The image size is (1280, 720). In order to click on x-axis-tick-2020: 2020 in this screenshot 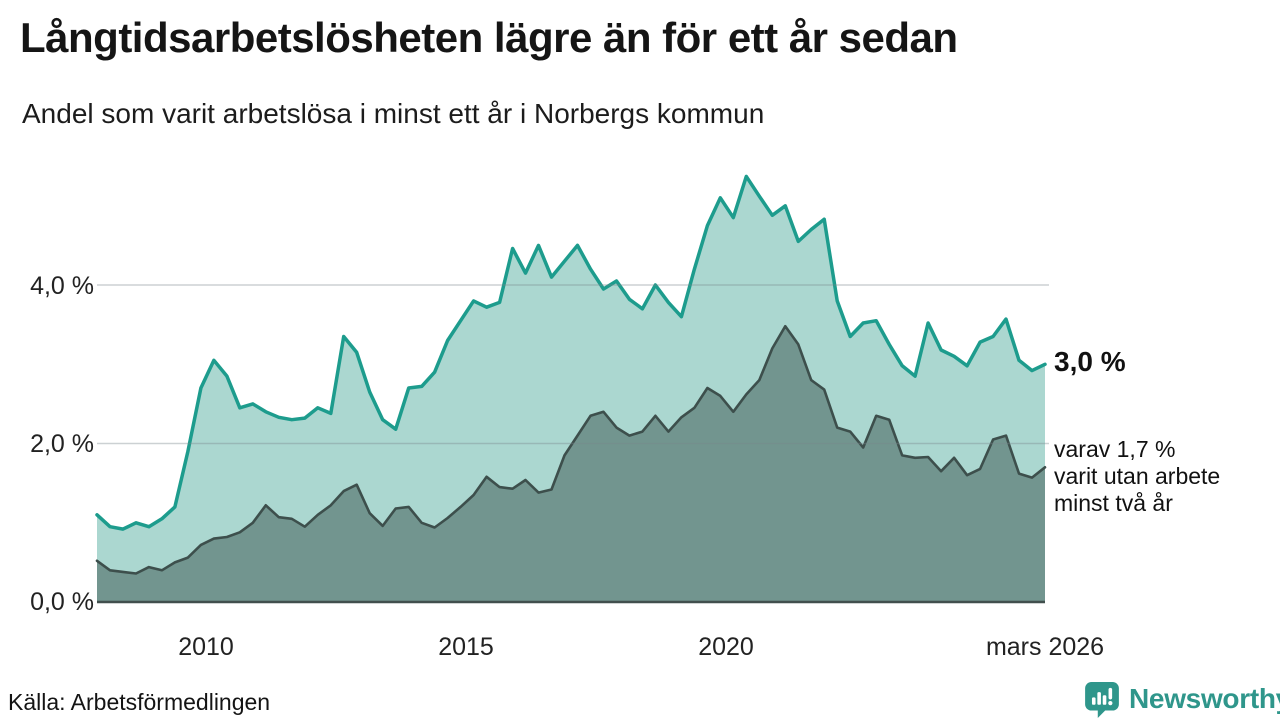, I will do `click(726, 647)`.